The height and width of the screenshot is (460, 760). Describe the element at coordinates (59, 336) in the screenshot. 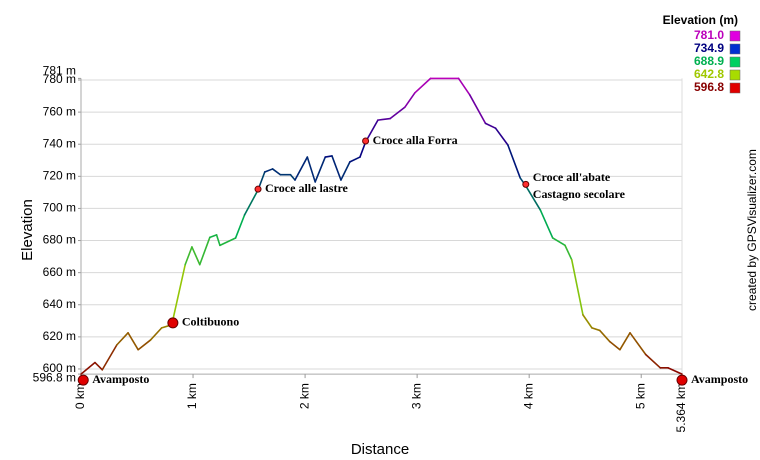

I see `y-tick-label: 620 m` at that location.